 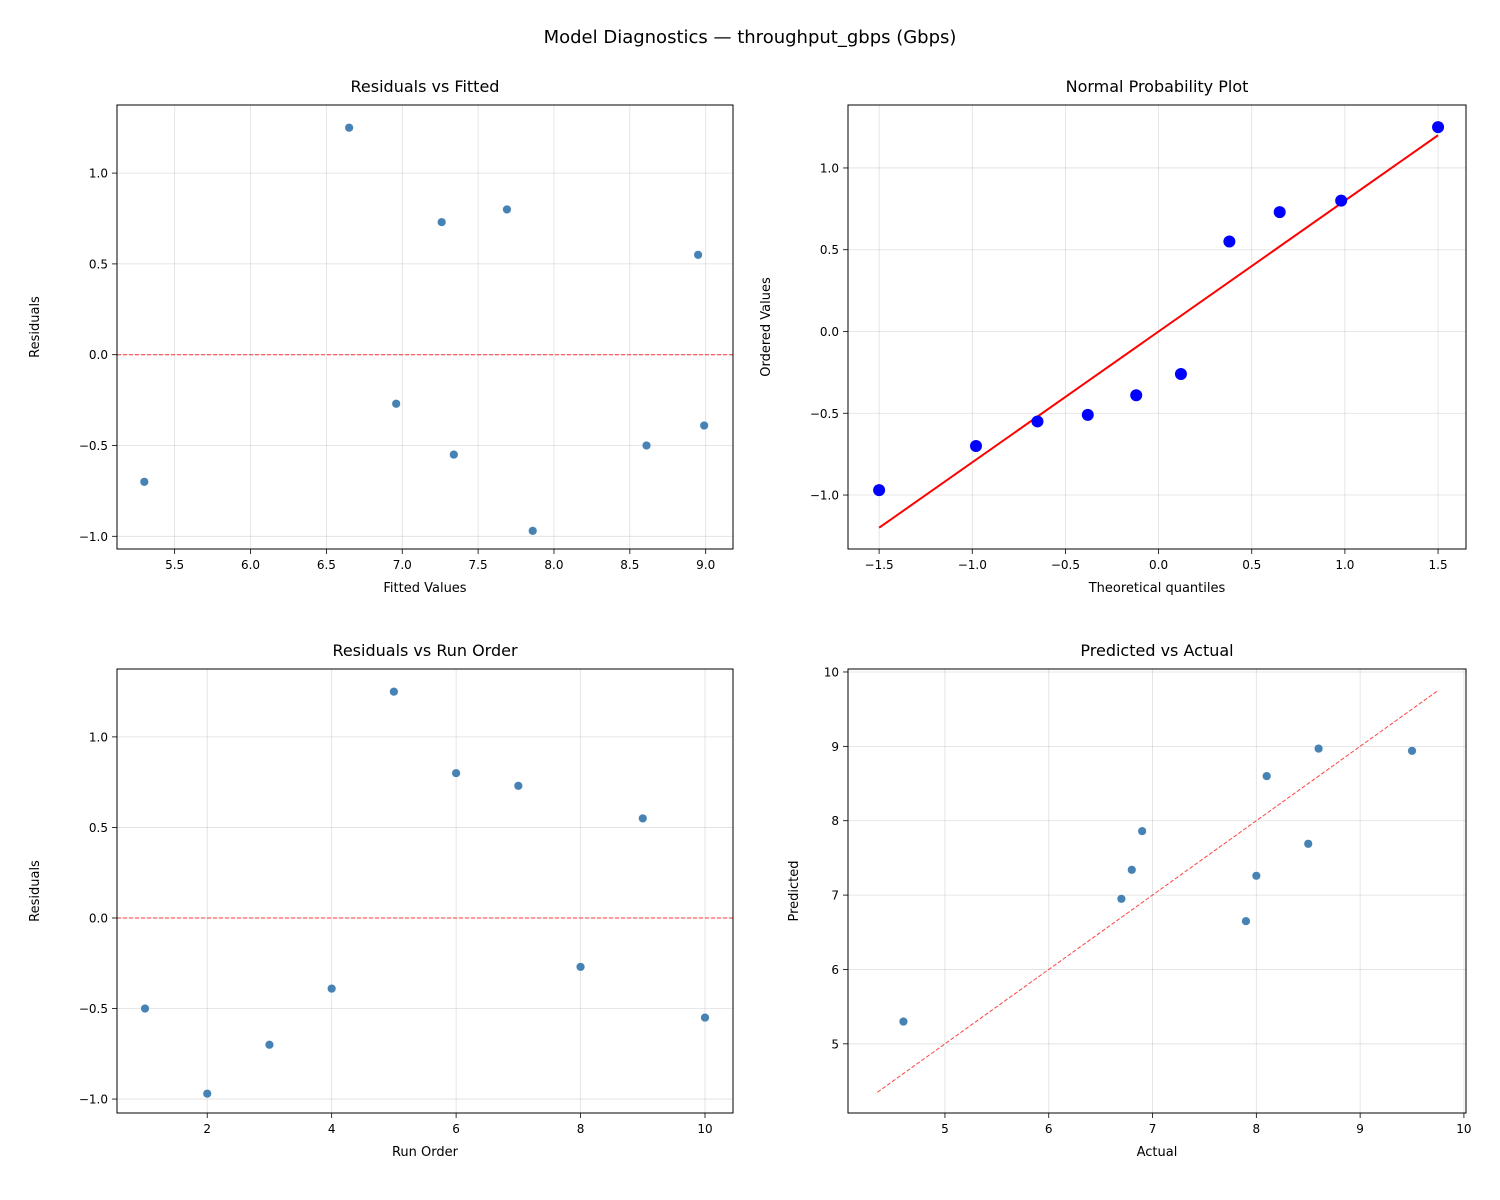 I want to click on x-tick-label: 0.5, so click(x=1251, y=565).